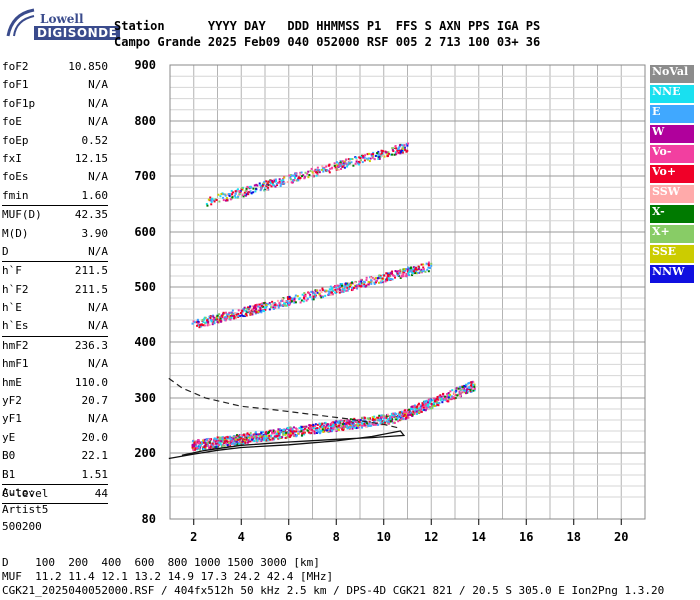  Describe the element at coordinates (22, 526) in the screenshot. I see `auto-version: 500200` at that location.